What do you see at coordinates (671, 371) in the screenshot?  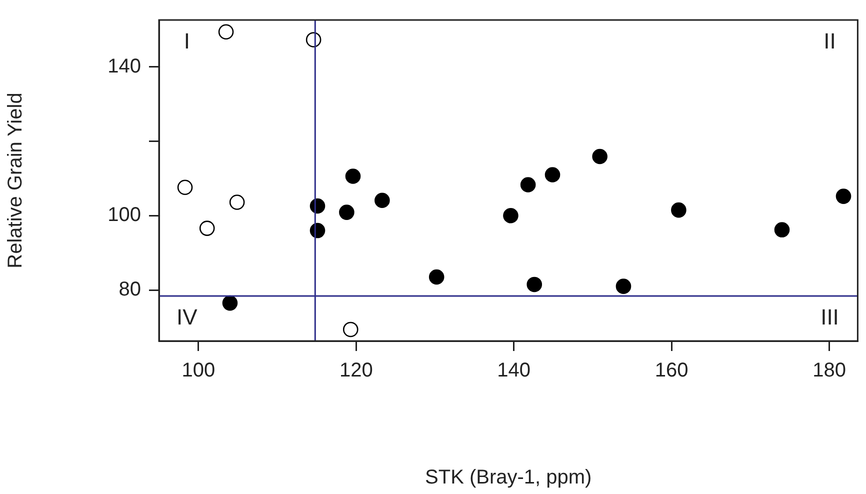 I see `x-tick-label: 160` at bounding box center [671, 371].